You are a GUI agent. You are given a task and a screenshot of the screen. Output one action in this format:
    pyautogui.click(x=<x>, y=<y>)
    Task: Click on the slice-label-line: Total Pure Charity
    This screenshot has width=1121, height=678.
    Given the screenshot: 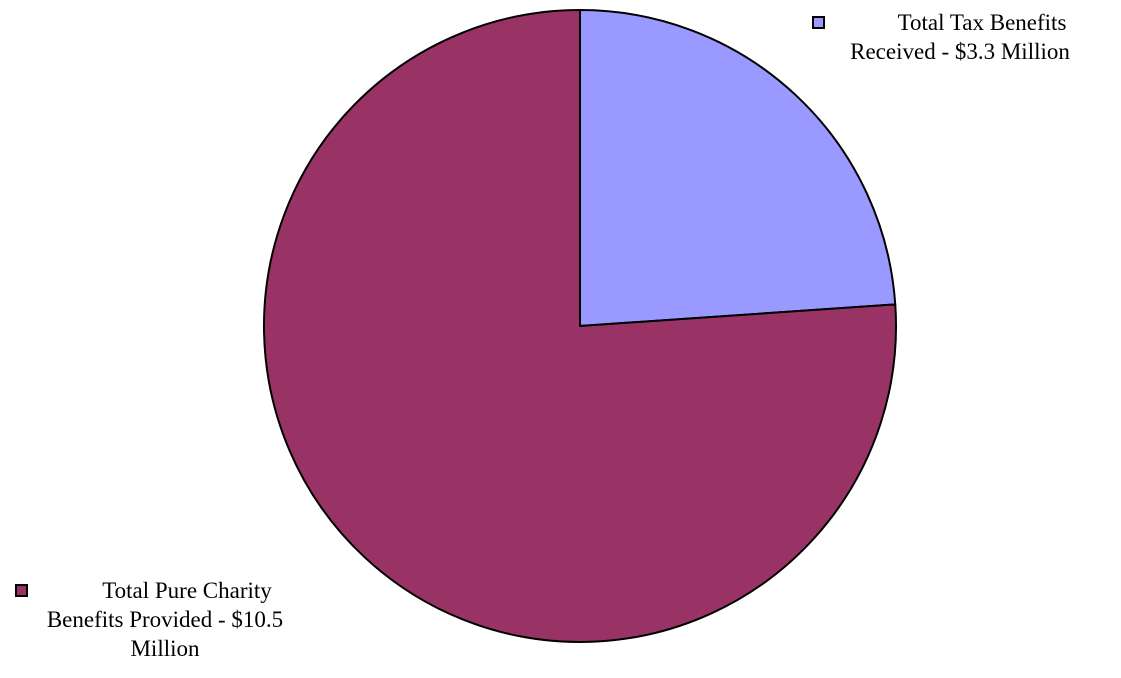 What is the action you would take?
    pyautogui.click(x=187, y=590)
    